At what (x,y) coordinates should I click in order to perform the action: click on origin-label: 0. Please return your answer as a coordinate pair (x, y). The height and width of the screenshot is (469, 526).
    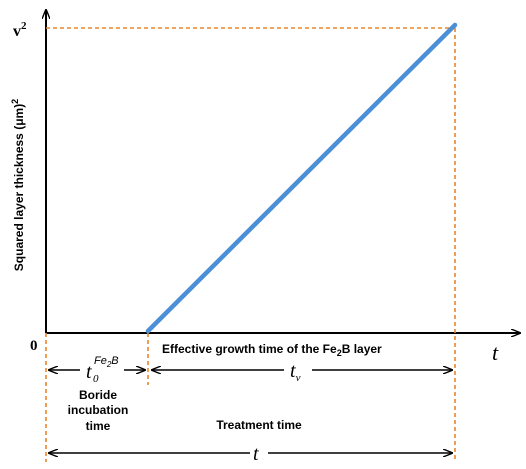
    Looking at the image, I should click on (34, 346).